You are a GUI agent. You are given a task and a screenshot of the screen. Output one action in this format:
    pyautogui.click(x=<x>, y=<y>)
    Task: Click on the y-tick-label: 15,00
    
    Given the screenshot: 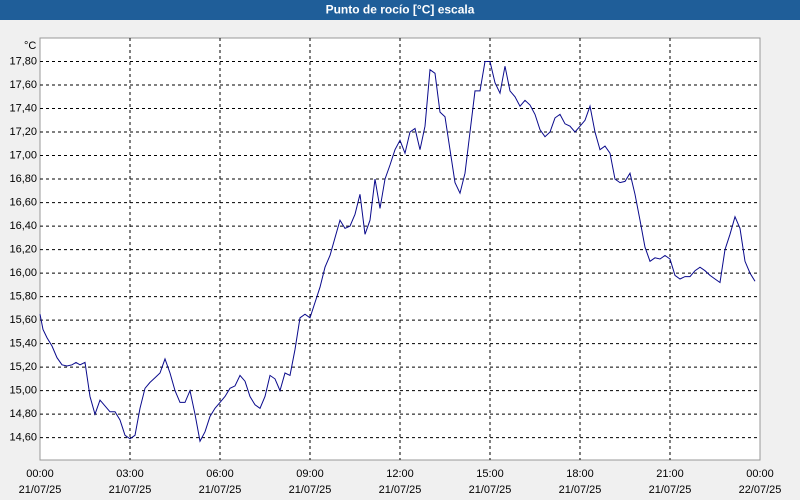 What is the action you would take?
    pyautogui.click(x=23, y=391)
    